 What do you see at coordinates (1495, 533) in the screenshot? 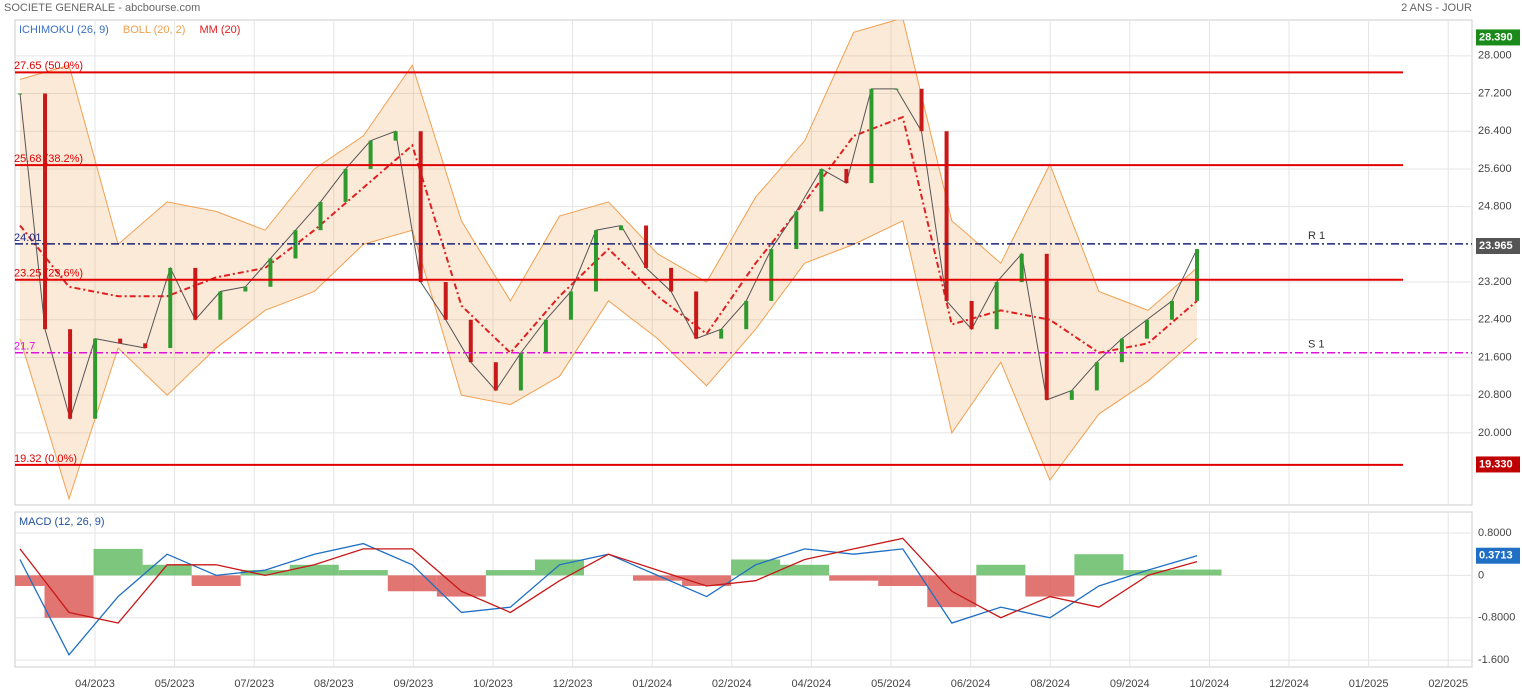
I see `y-tick-label: 0.8000` at bounding box center [1495, 533].